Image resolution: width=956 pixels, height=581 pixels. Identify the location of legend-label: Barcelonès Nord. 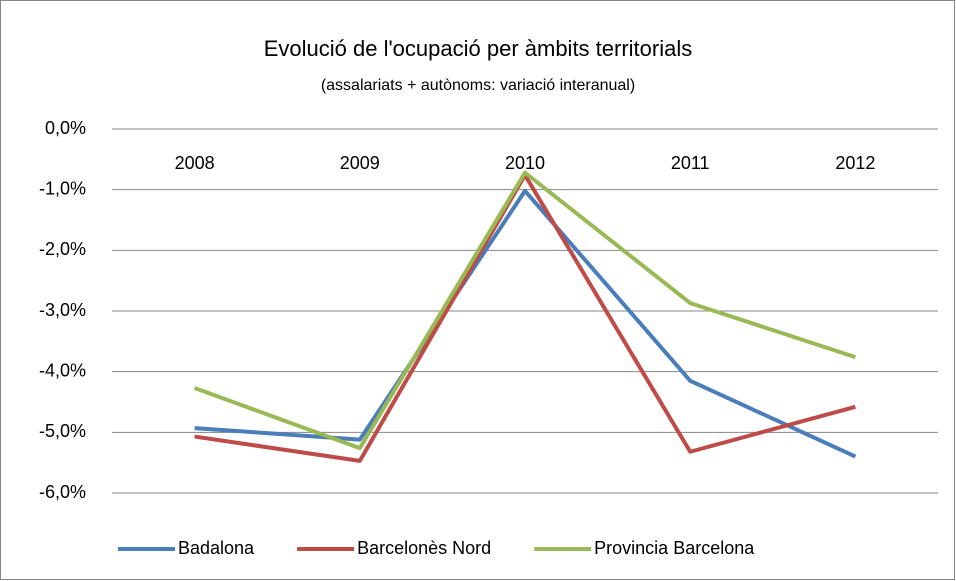
(424, 548).